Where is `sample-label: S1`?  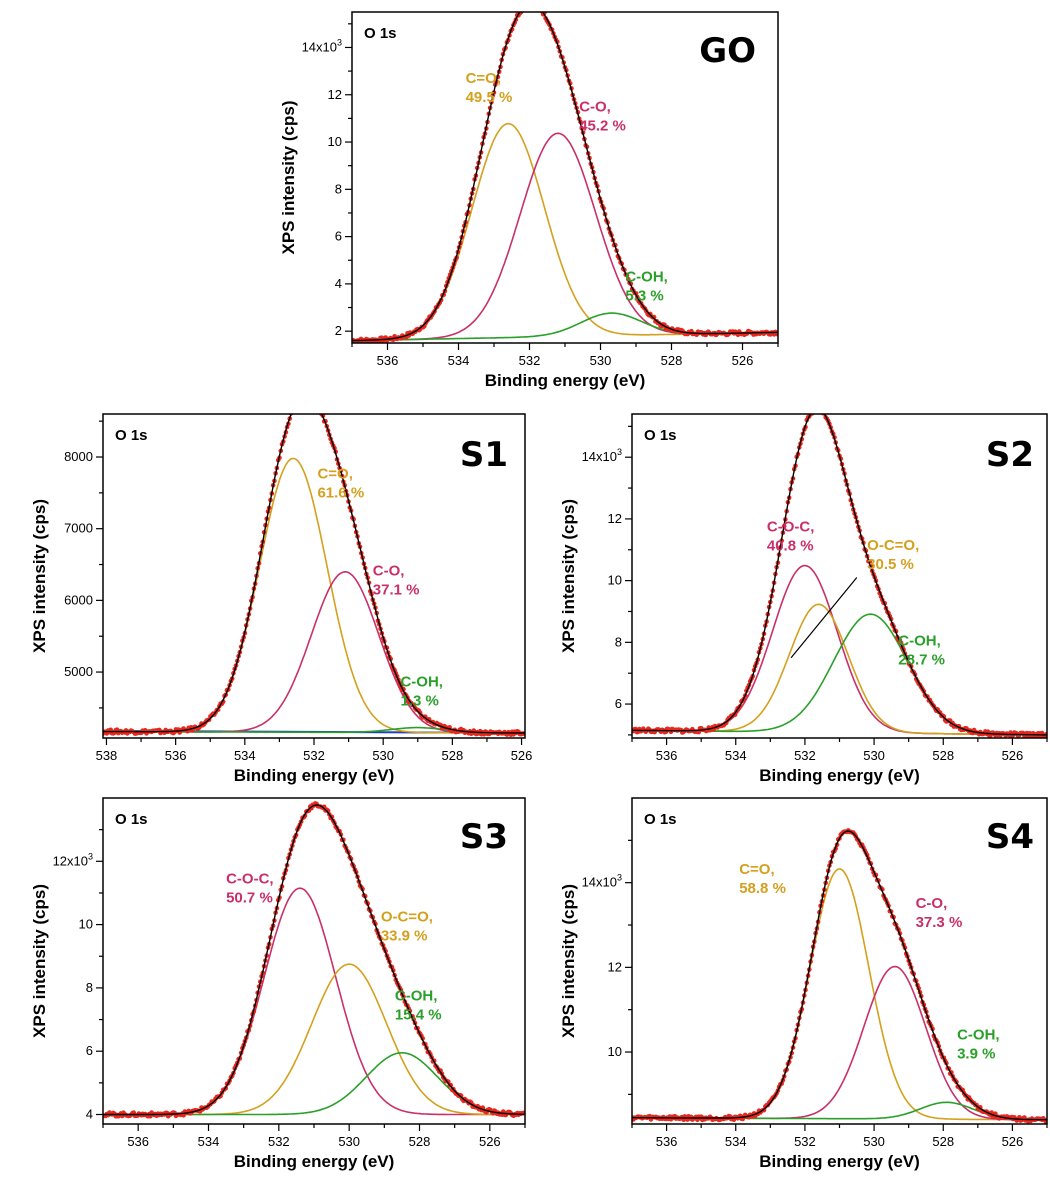 sample-label: S1 is located at coordinates (484, 455).